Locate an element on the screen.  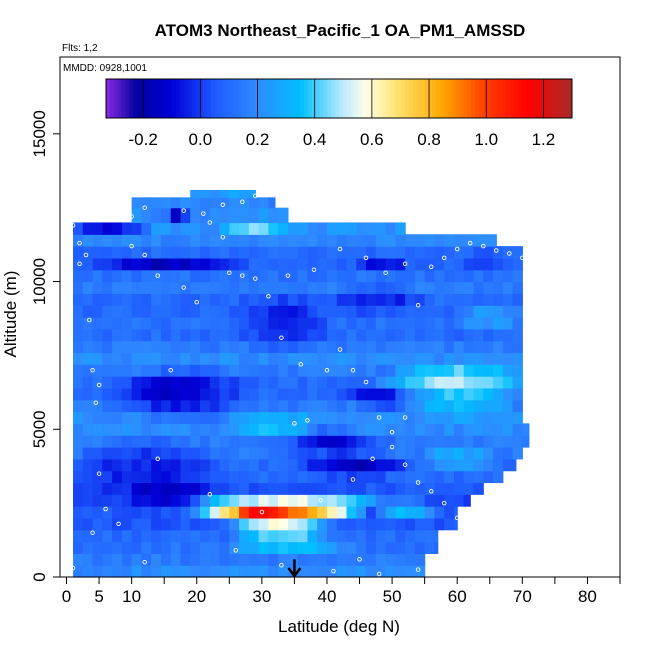
x-tick-label: 10 is located at coordinates (131, 596).